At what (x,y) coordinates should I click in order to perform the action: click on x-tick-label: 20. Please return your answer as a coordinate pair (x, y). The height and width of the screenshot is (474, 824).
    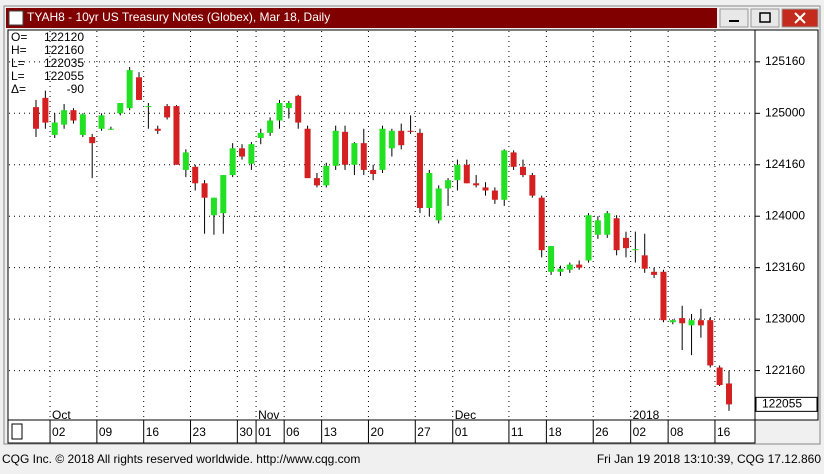
    Looking at the image, I should click on (377, 432).